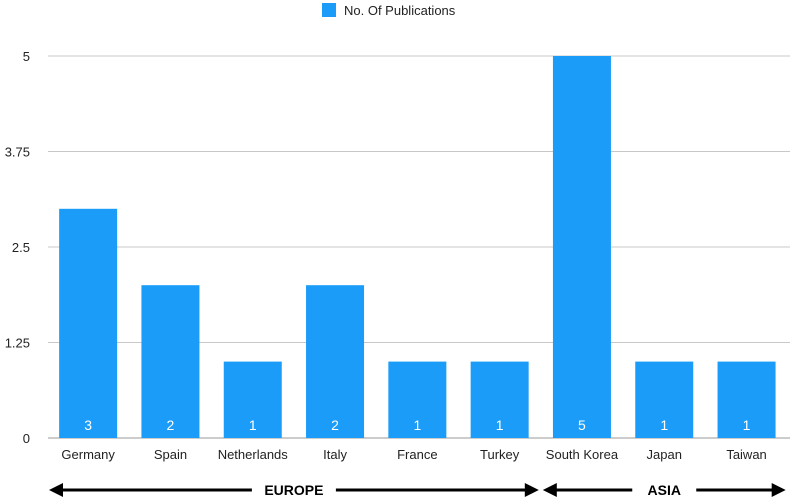 The image size is (792, 502). I want to click on x-tick-label: Germany, so click(88, 454).